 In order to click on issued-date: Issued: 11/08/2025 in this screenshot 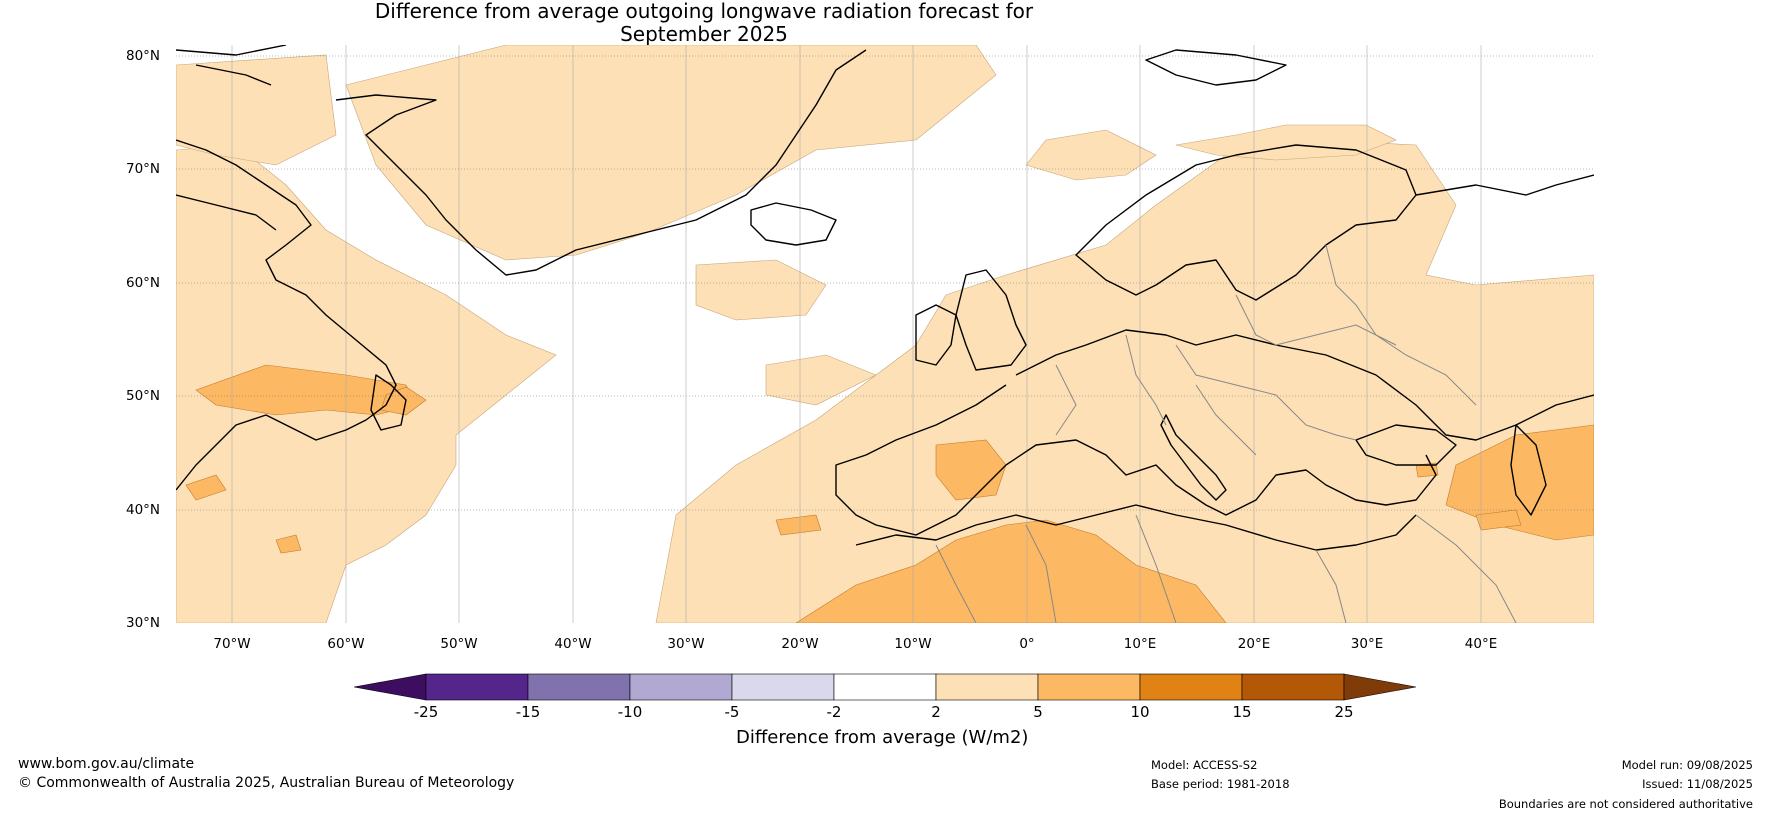, I will do `click(1697, 784)`.